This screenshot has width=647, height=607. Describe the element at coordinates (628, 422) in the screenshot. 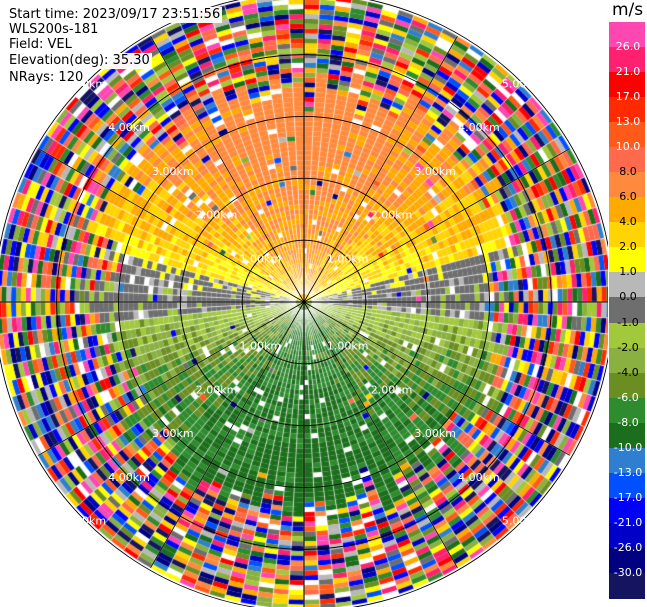

I see `colorbar-tick-label: -8.0` at that location.